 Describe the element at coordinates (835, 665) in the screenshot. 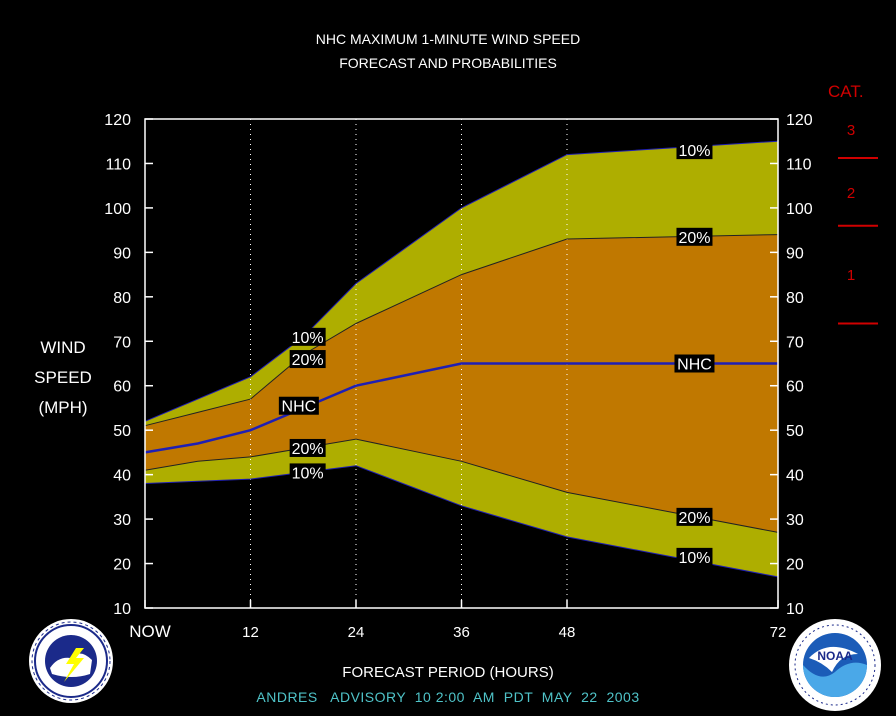

I see `noaa-logo-icon: NOAA` at that location.